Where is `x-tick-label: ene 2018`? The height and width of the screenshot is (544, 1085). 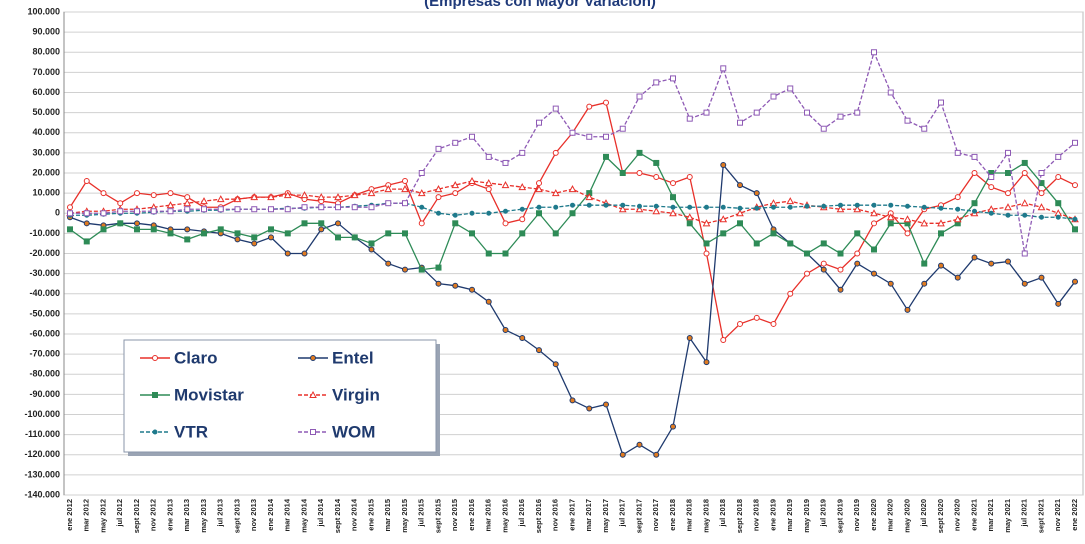 x-tick-label: ene 2018 is located at coordinates (672, 515).